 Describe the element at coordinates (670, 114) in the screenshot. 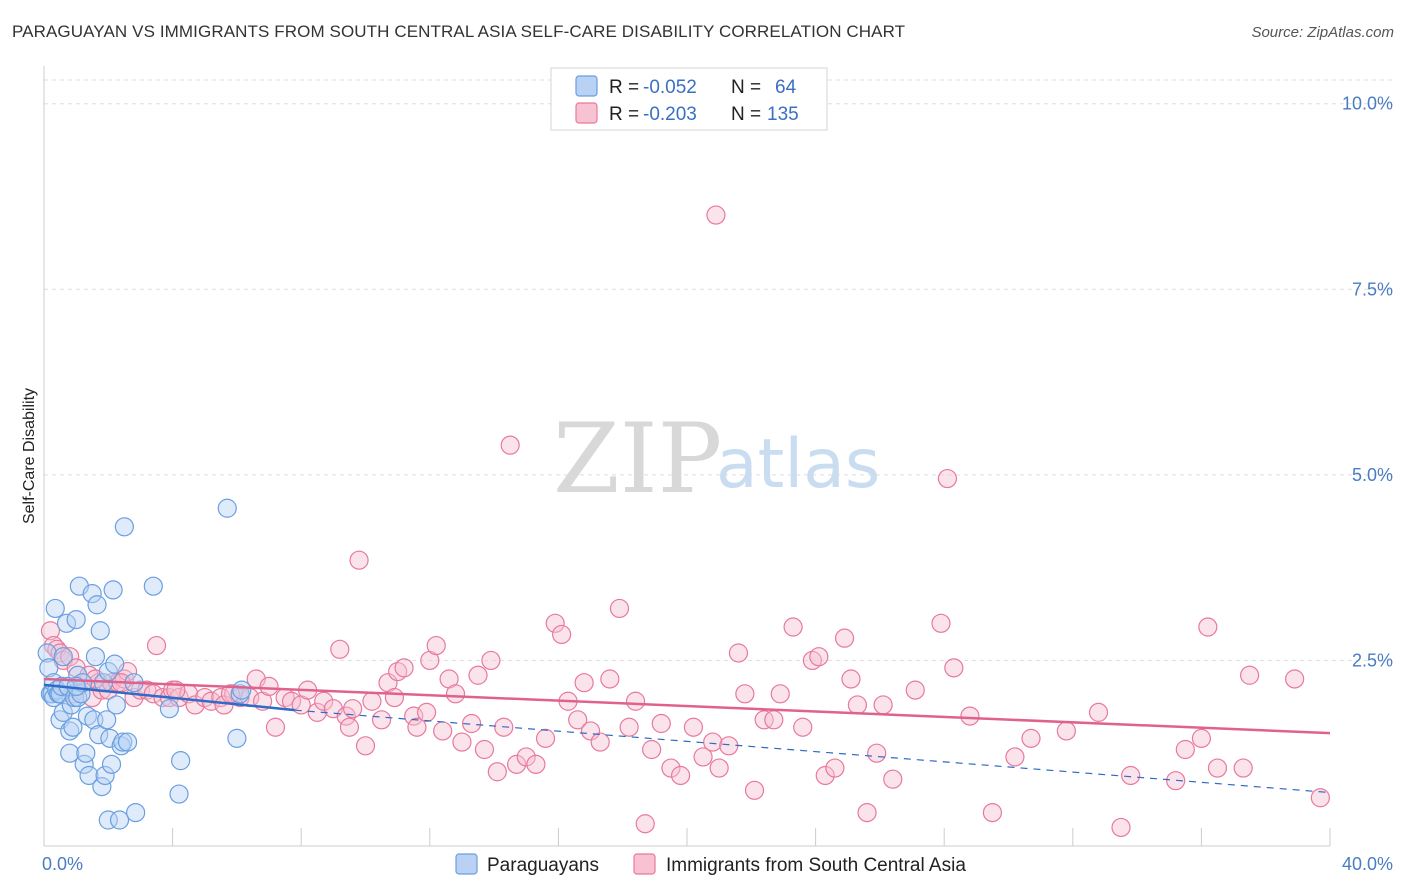

I see `legend-r-value-2: -0.203` at that location.